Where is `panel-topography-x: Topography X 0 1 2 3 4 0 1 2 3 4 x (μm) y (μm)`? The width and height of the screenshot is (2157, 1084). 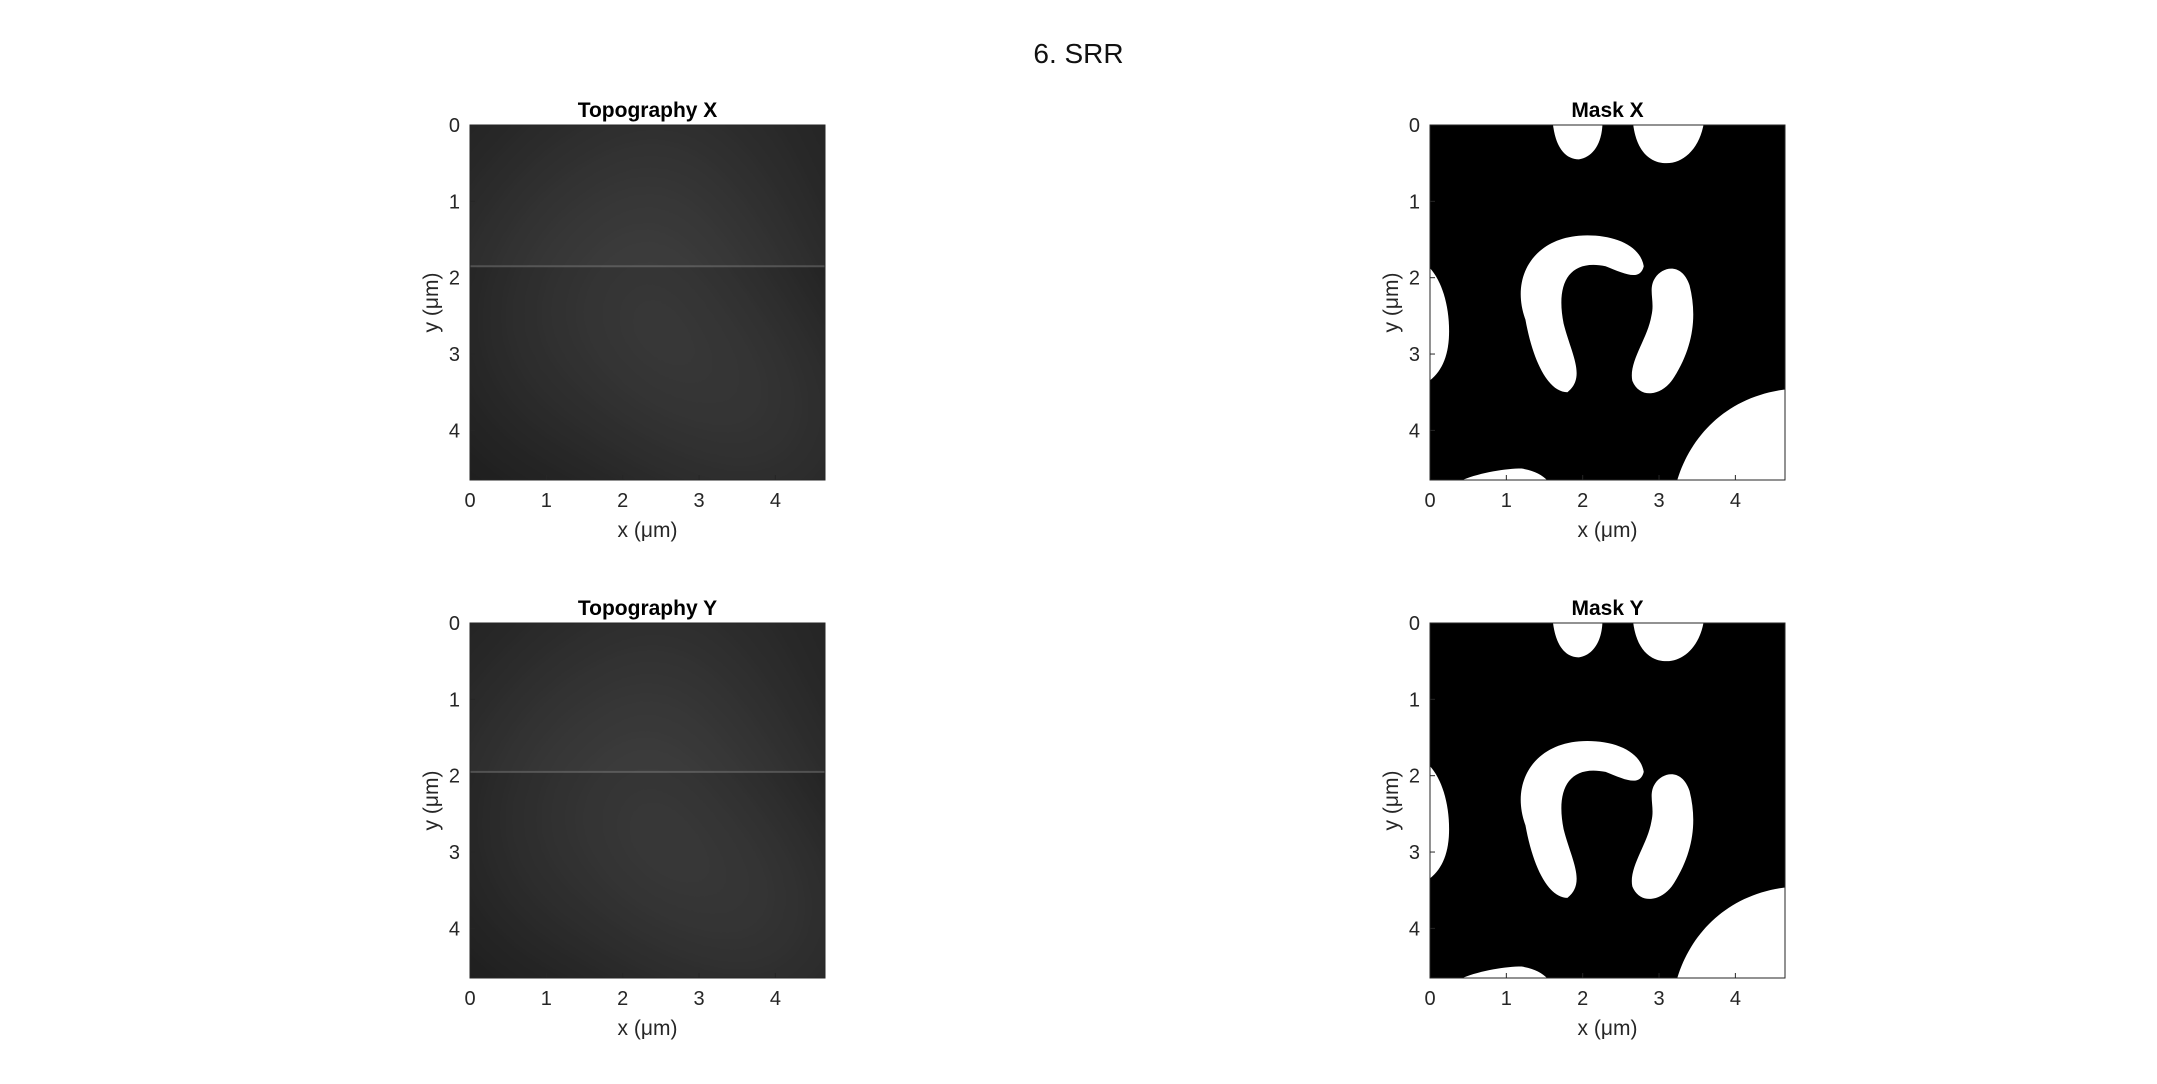
panel-topography-x: Topography X 0 1 2 3 4 0 1 2 3 4 x (μm) y (μm) is located at coordinates (613, 330).